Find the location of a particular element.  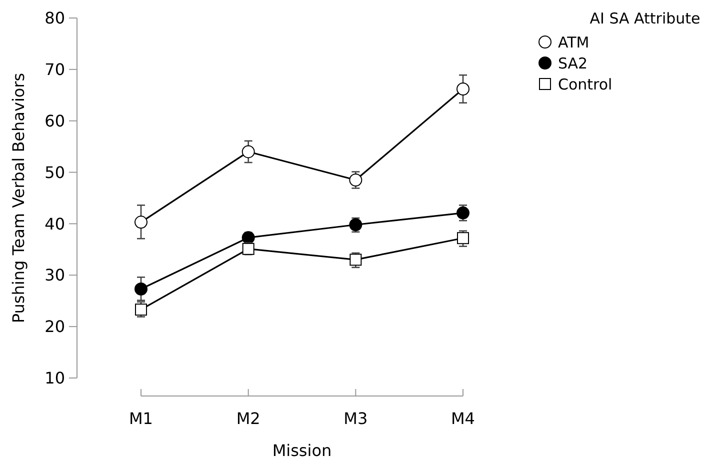

legend-label: SA2 is located at coordinates (573, 63).